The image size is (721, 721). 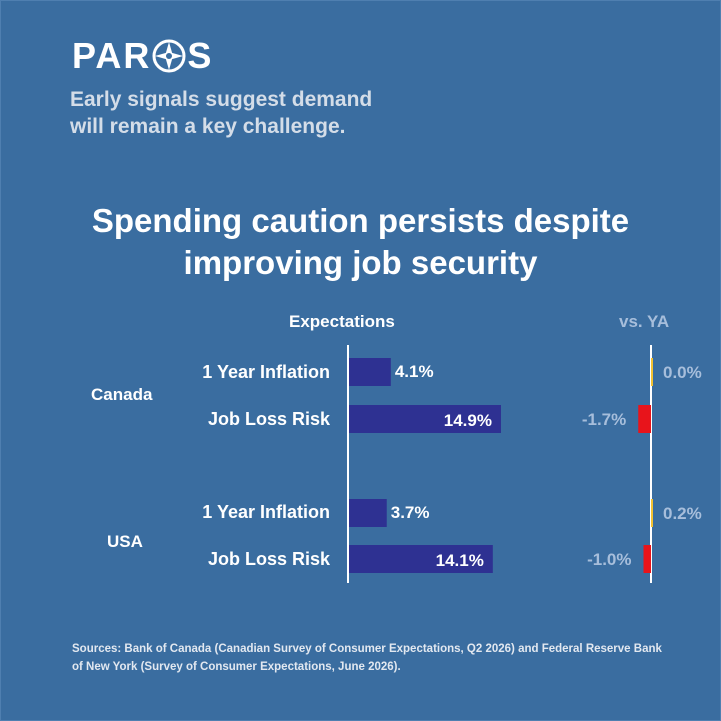 What do you see at coordinates (682, 372) in the screenshot?
I see `change-label-canada-1-year-inflation: 0.0%` at bounding box center [682, 372].